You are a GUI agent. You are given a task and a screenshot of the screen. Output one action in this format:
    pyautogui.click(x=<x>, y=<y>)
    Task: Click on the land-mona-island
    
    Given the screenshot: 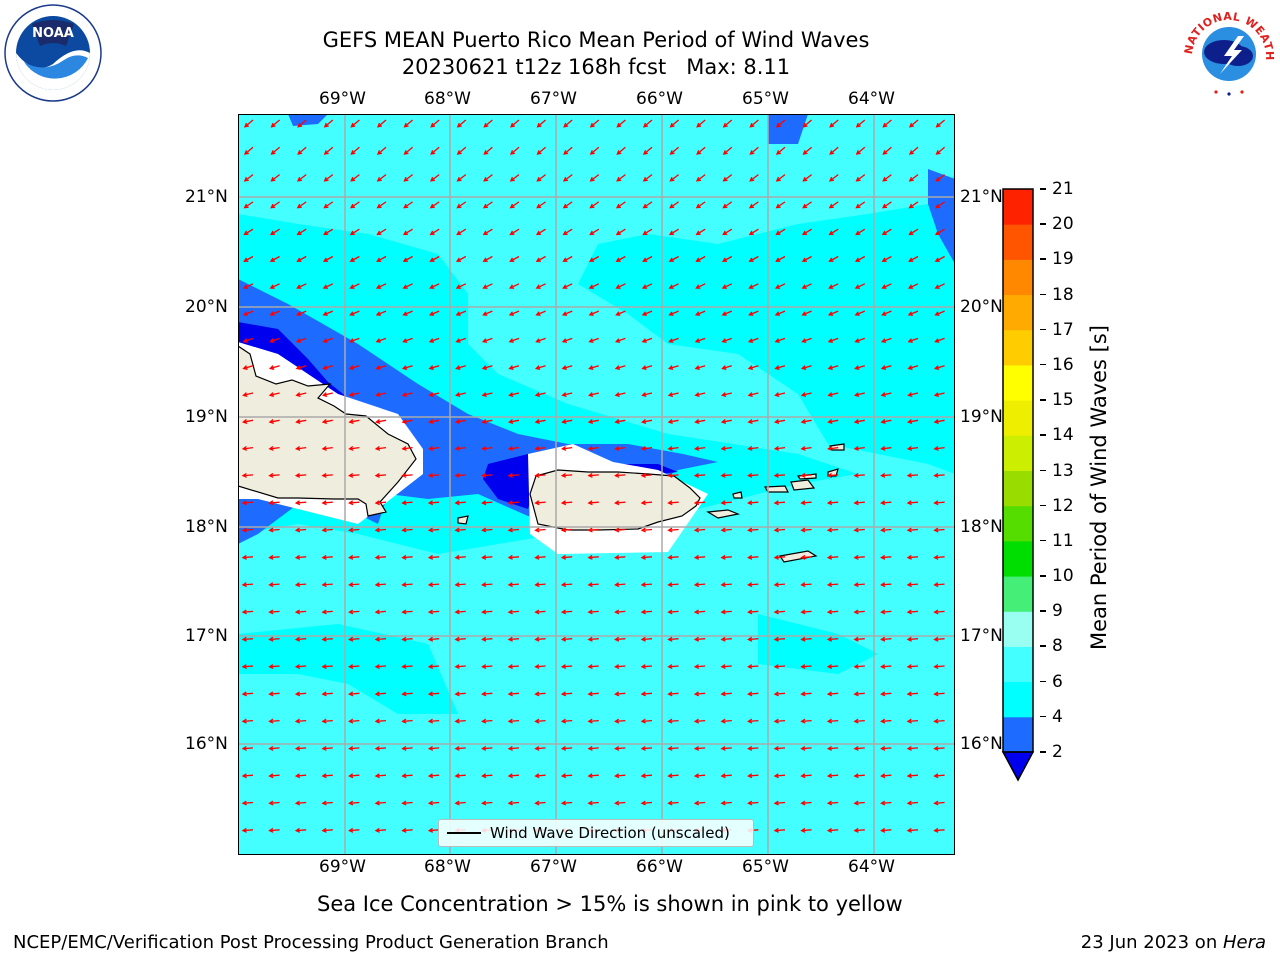 What is the action you would take?
    pyautogui.click(x=463, y=520)
    